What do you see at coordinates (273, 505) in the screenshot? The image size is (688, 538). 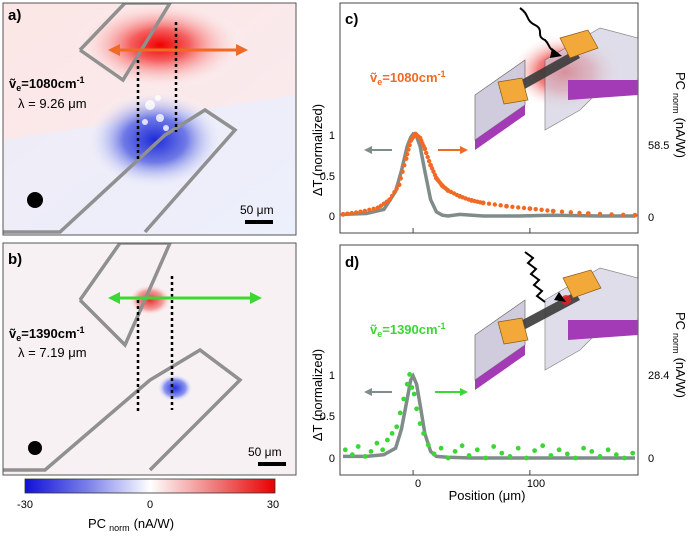 I see `colorbar-tick-max: 30` at bounding box center [273, 505].